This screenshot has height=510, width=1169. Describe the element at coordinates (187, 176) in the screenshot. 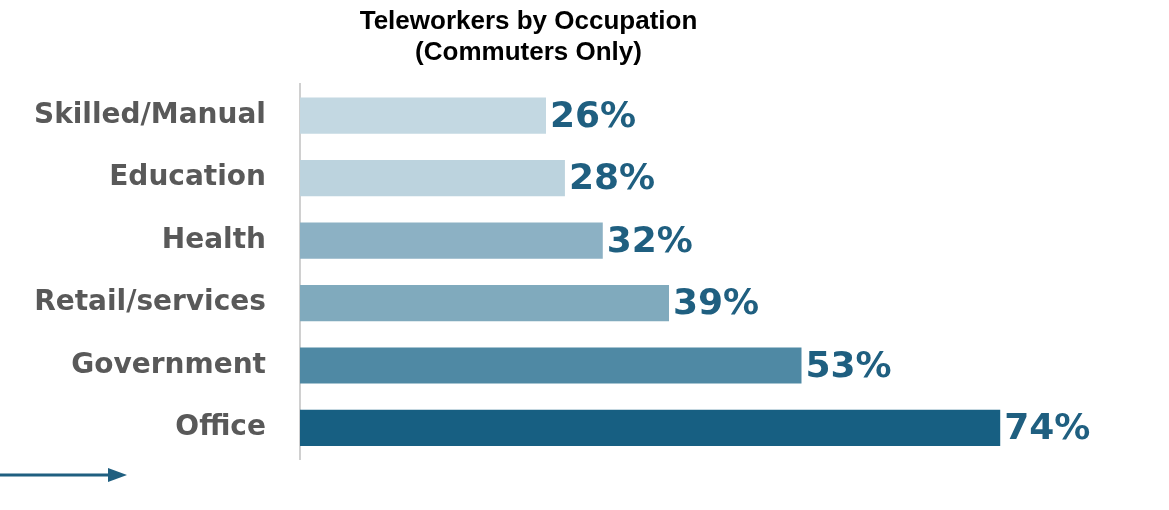

I see `y-tick-label: Education` at that location.